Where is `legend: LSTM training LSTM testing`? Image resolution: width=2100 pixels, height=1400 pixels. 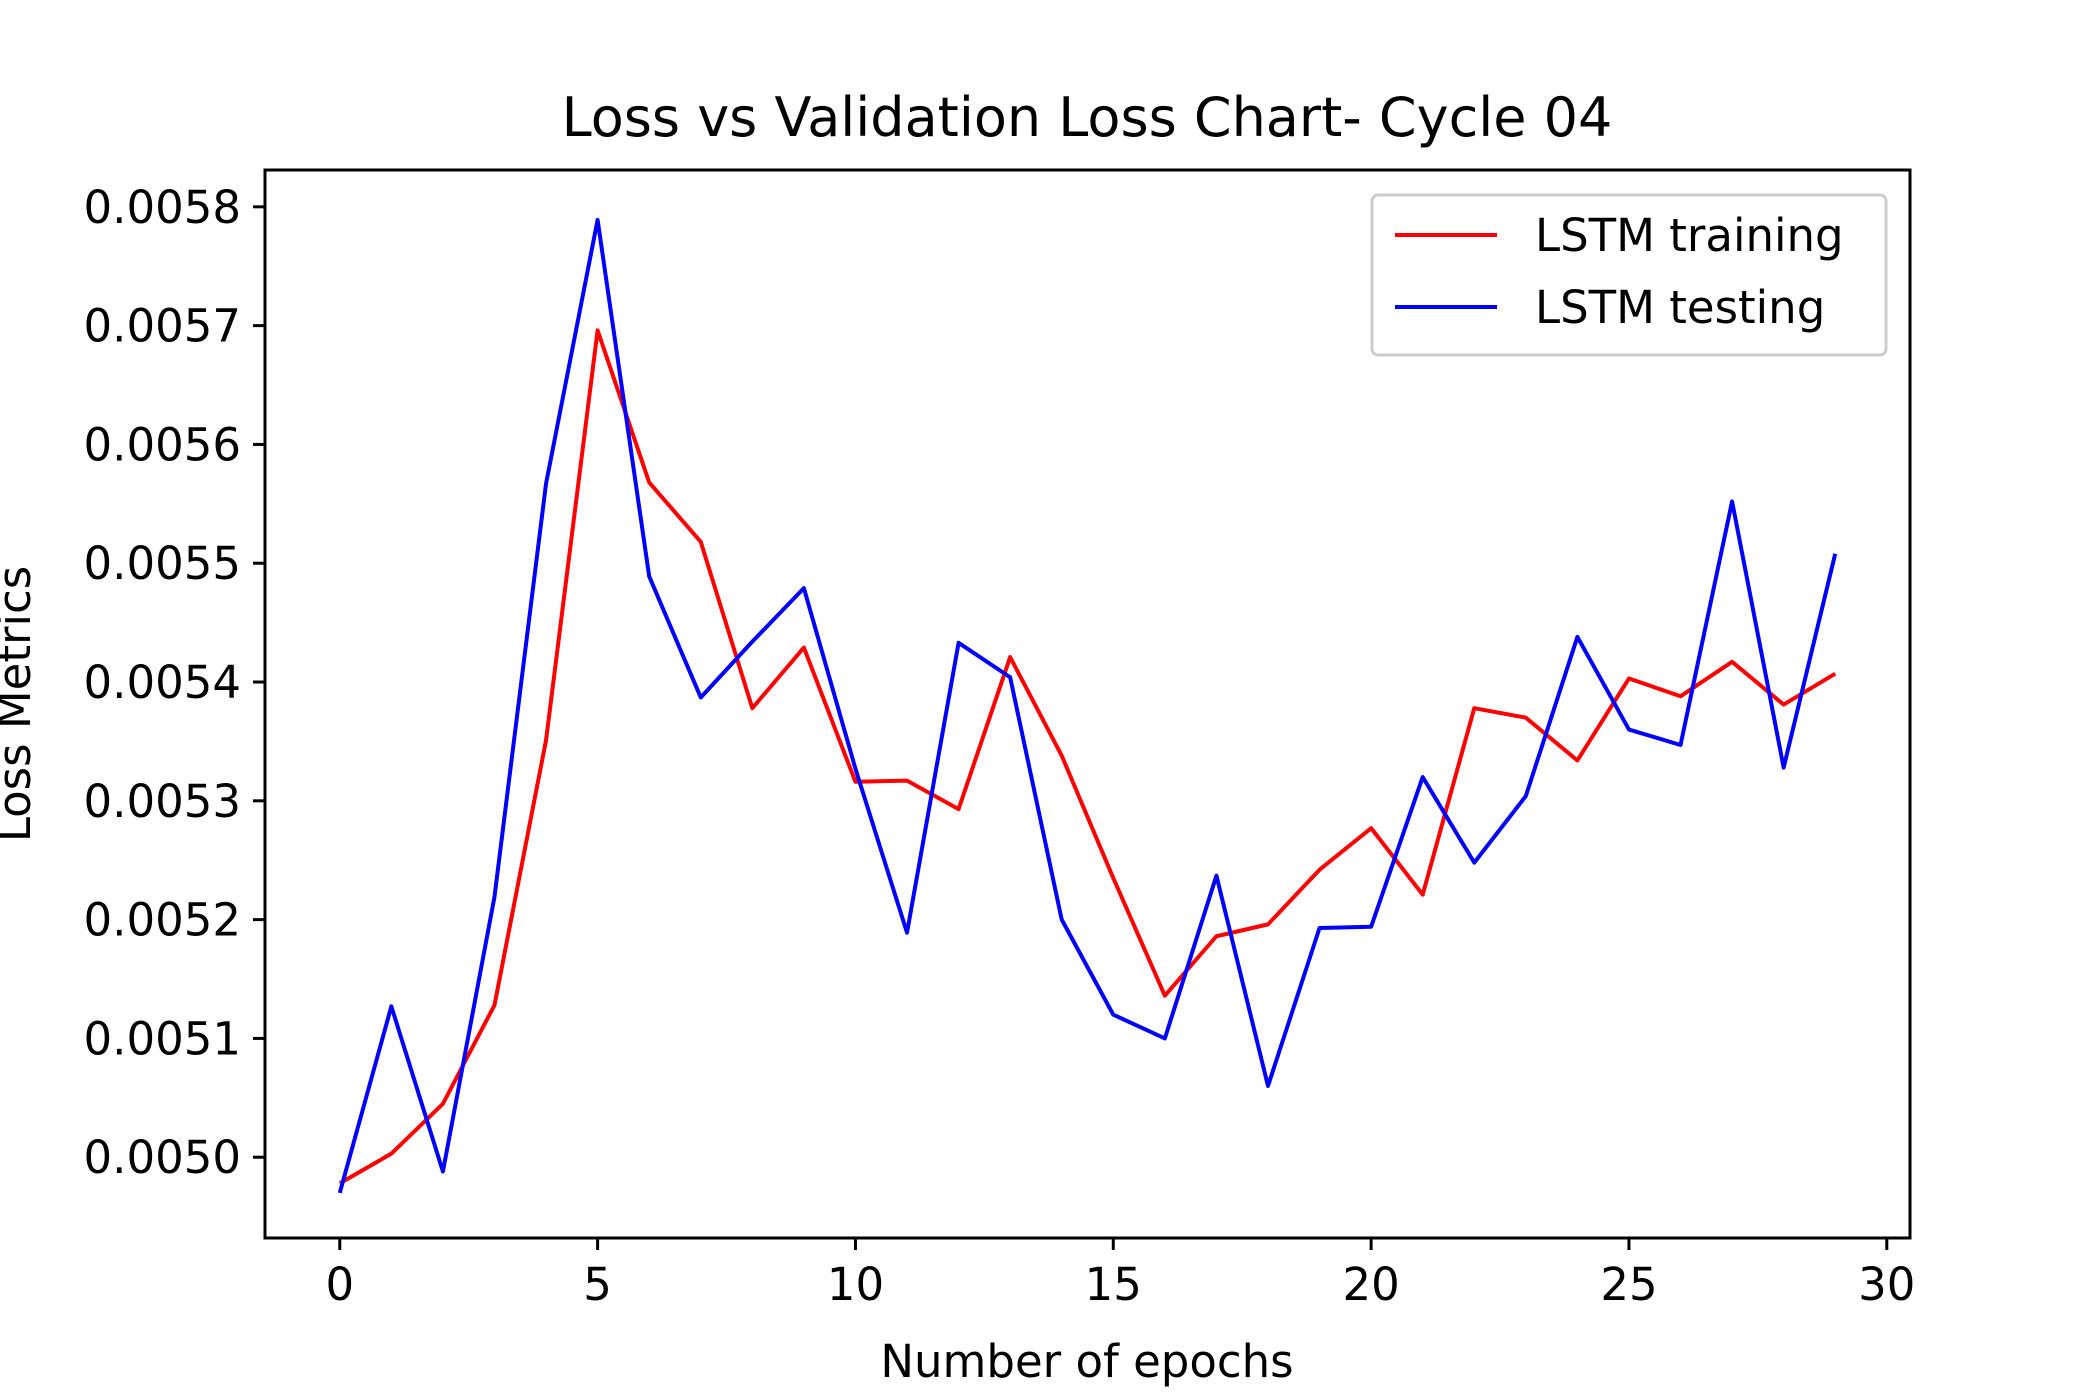
legend: LSTM training LSTM testing is located at coordinates (1629, 275).